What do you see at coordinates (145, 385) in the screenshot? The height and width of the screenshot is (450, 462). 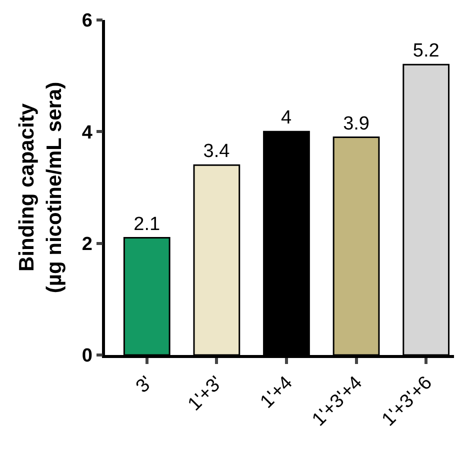 I see `x-tick-label: 3'` at bounding box center [145, 385].